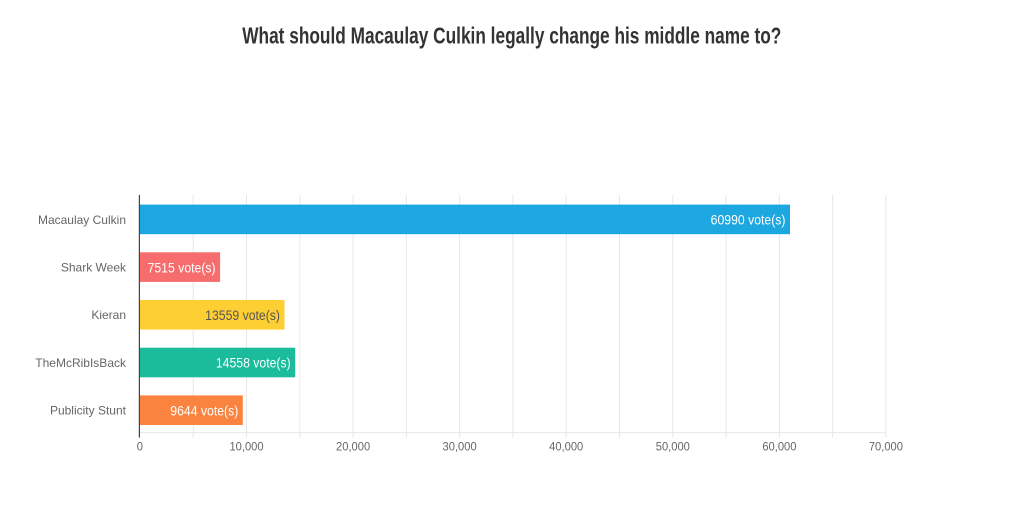 The height and width of the screenshot is (511, 1024). I want to click on svg-text: 10,000, so click(246, 447).